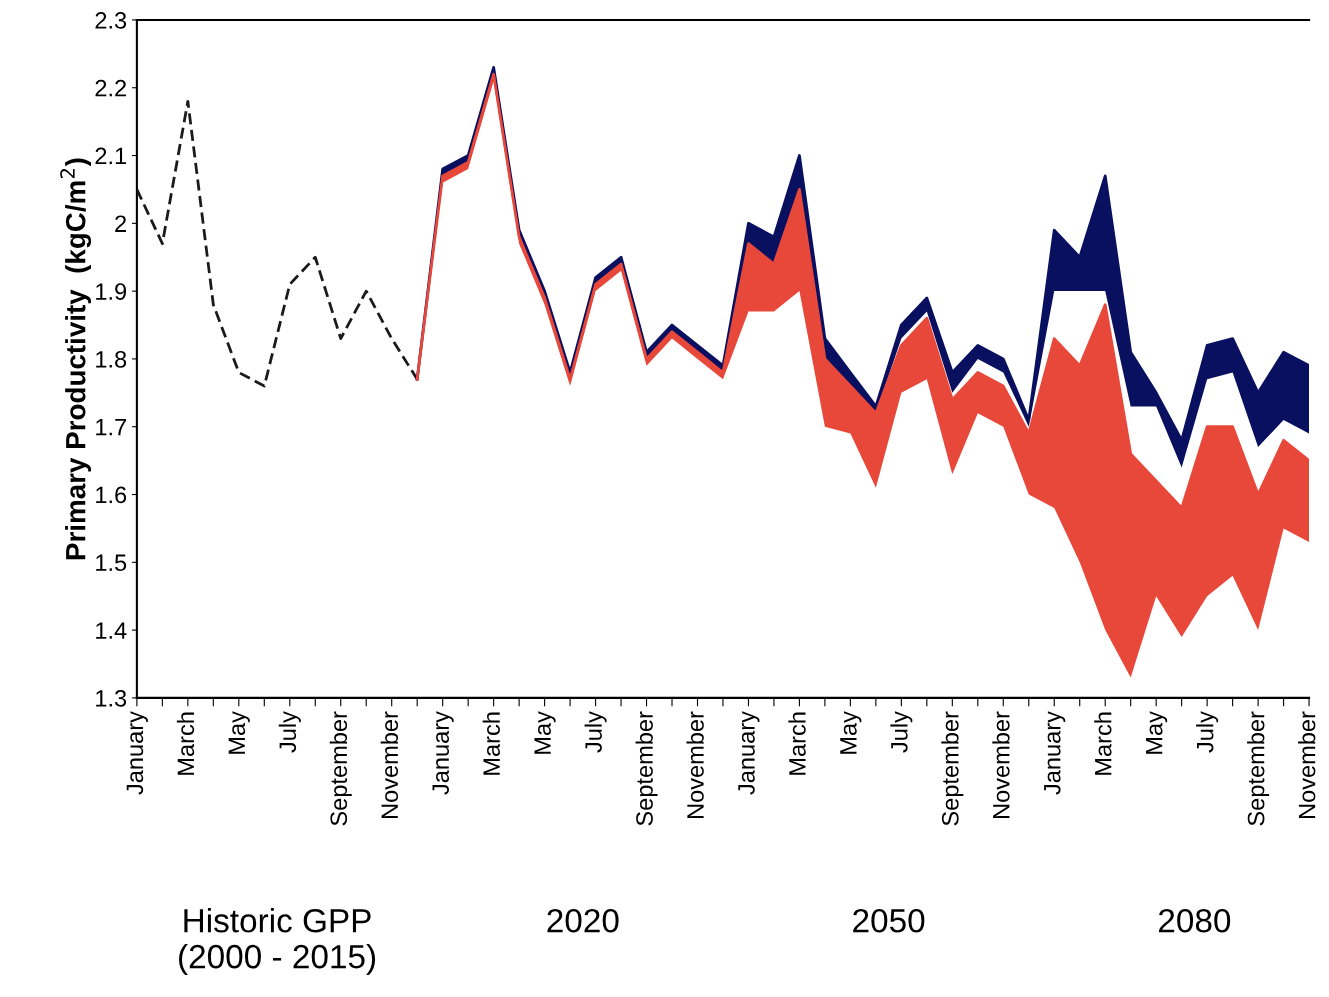 The width and height of the screenshot is (1329, 997). Describe the element at coordinates (120, 223) in the screenshot. I see `y-tick-label: 2` at that location.